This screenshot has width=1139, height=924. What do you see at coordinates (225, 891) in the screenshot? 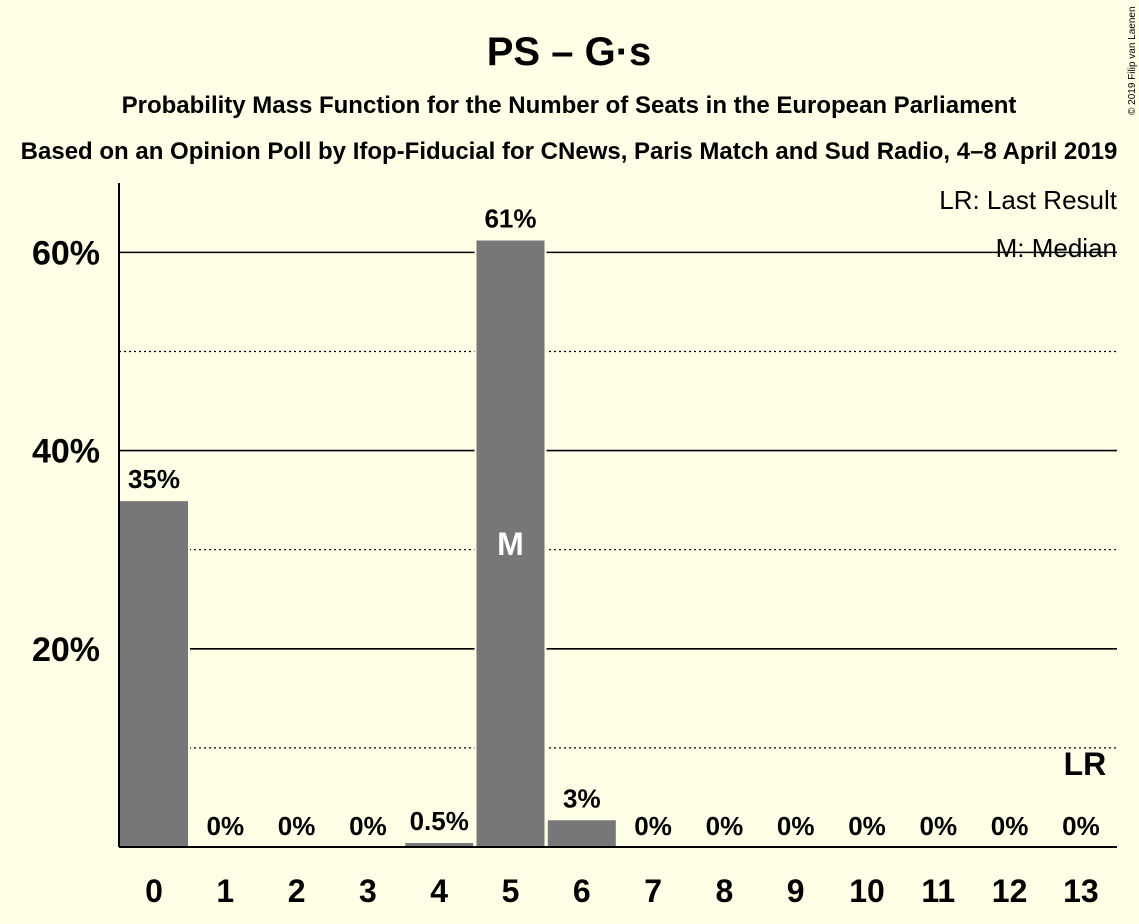
I see `x-tick-label: 1` at bounding box center [225, 891].